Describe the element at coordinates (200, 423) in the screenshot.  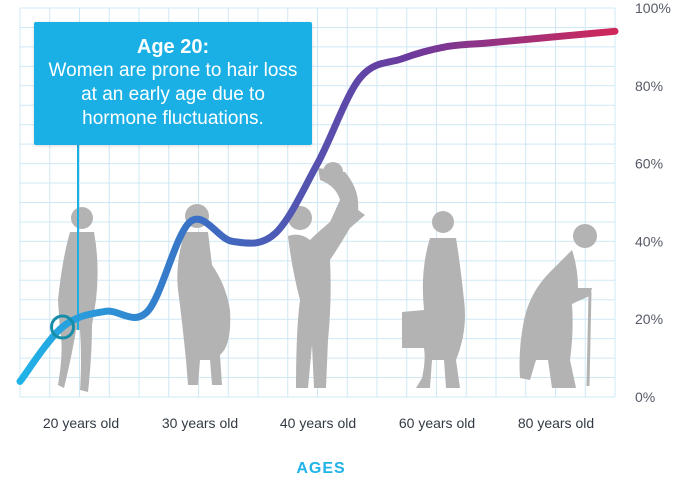
I see `x-tick-label: 30 years old` at that location.